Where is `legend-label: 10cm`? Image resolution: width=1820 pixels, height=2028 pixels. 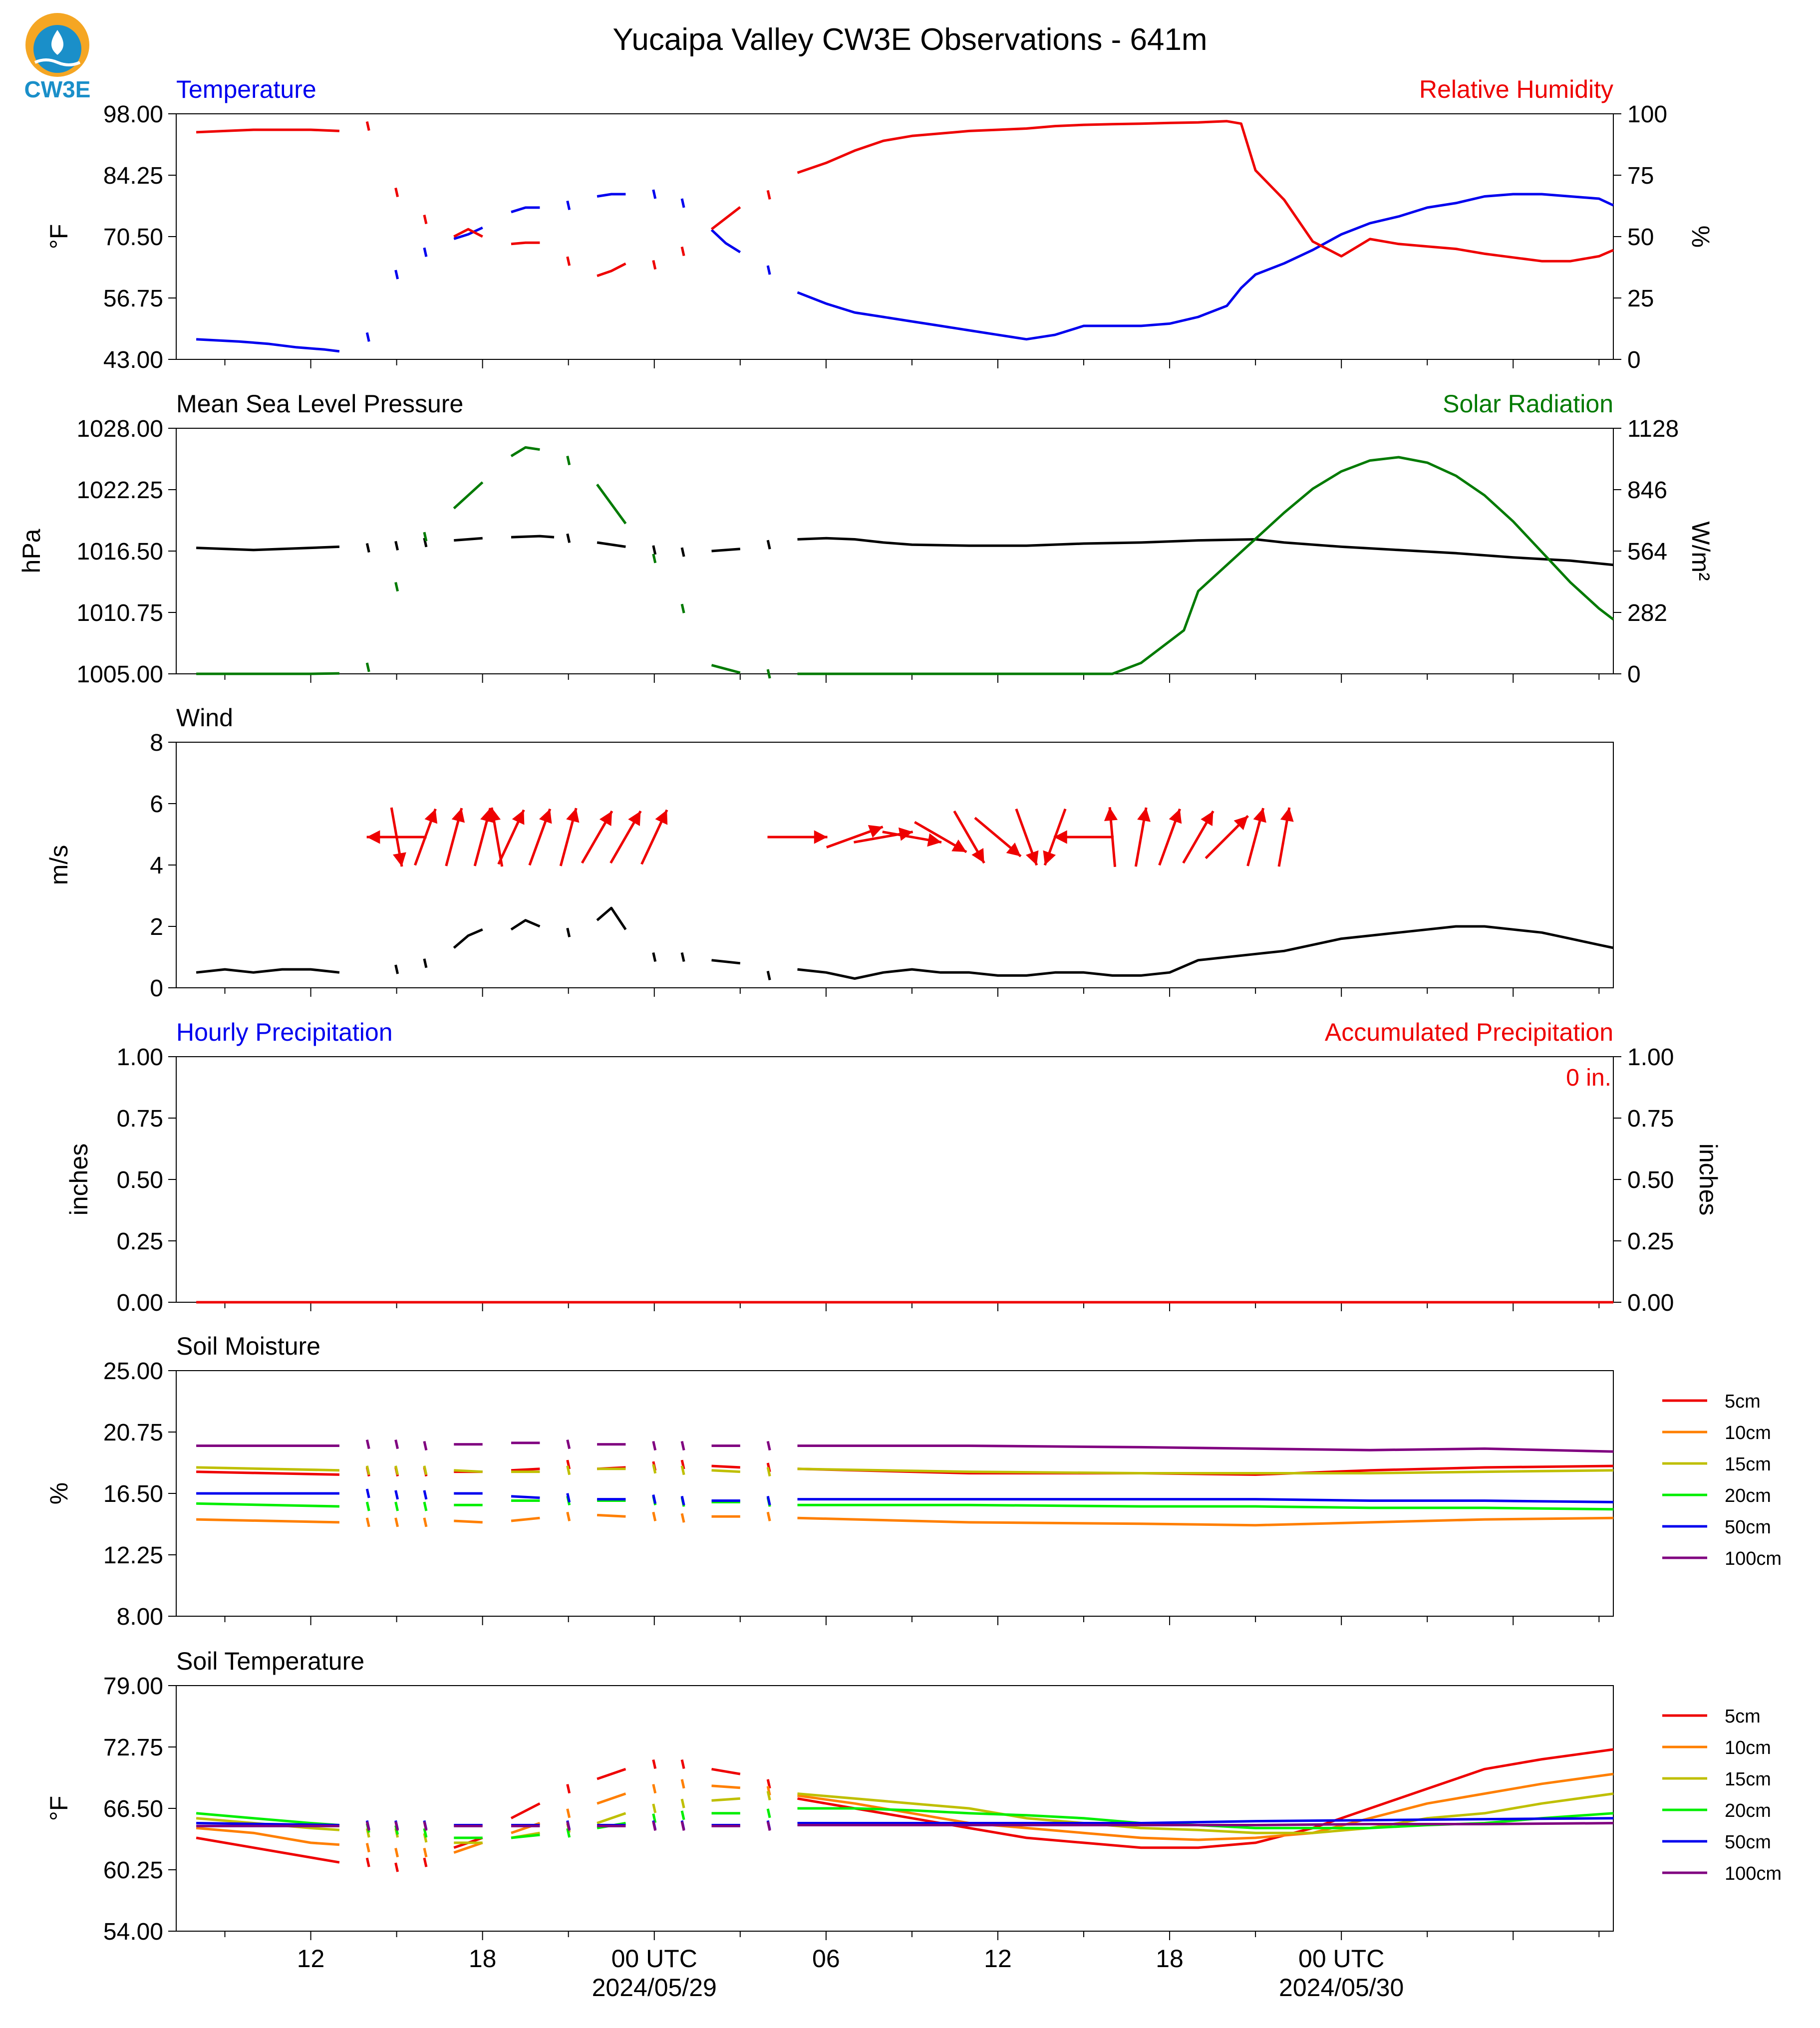
legend-label: 10cm is located at coordinates (1748, 1433).